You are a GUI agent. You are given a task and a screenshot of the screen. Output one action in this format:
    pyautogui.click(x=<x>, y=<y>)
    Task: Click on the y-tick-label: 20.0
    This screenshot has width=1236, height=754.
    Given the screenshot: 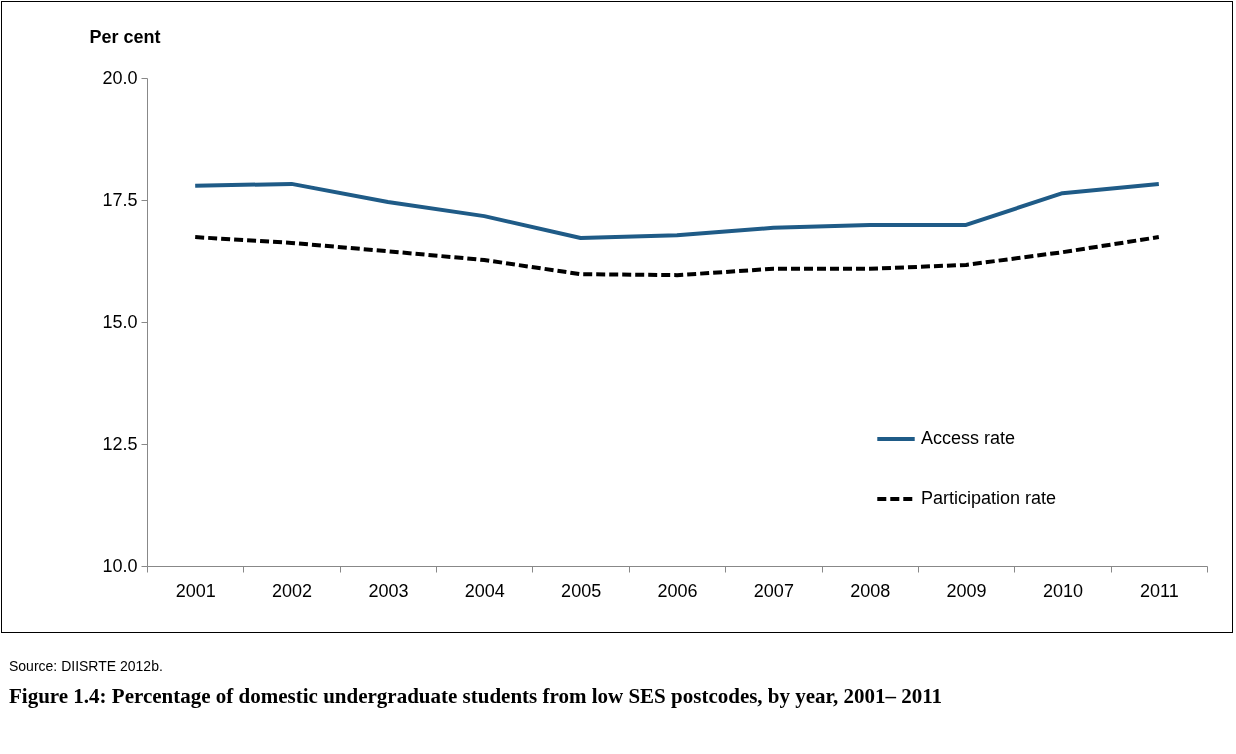 What is the action you would take?
    pyautogui.click(x=120, y=77)
    